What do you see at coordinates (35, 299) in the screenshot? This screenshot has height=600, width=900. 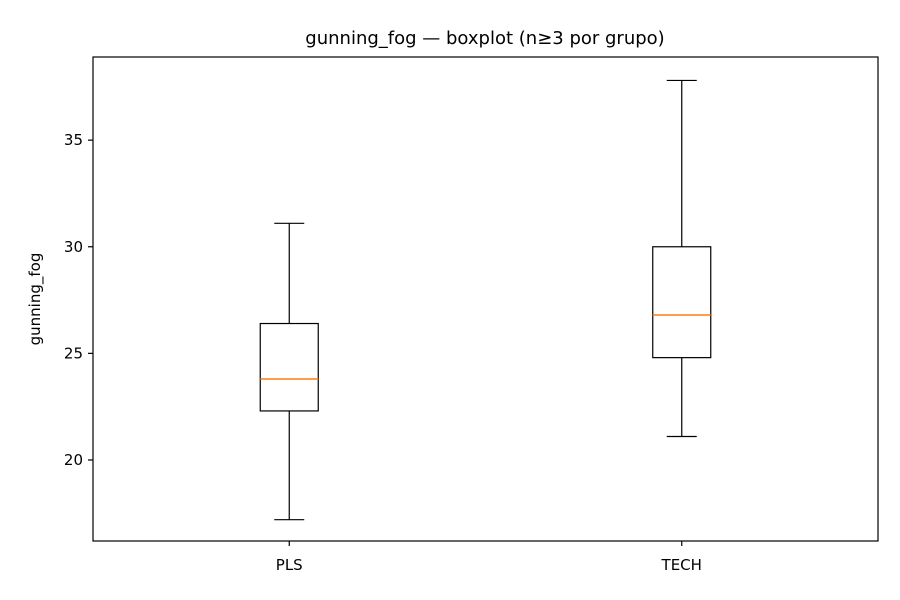 I see `y-axis-label: gunning_fog` at bounding box center [35, 299].